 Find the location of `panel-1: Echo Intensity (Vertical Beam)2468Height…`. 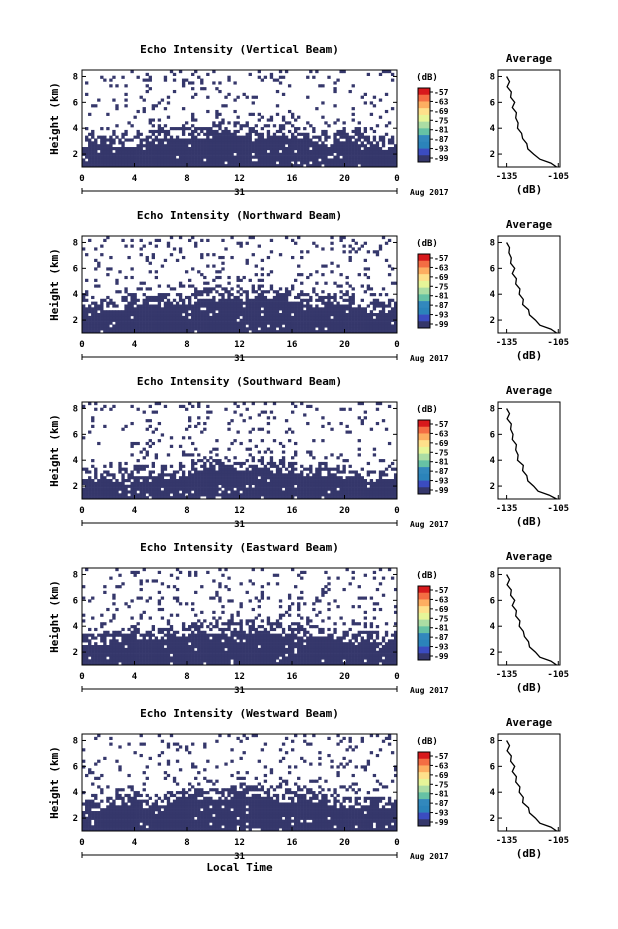

panel-1: Echo Intensity (Vertical Beam)2468Height… is located at coordinates (308, 120).